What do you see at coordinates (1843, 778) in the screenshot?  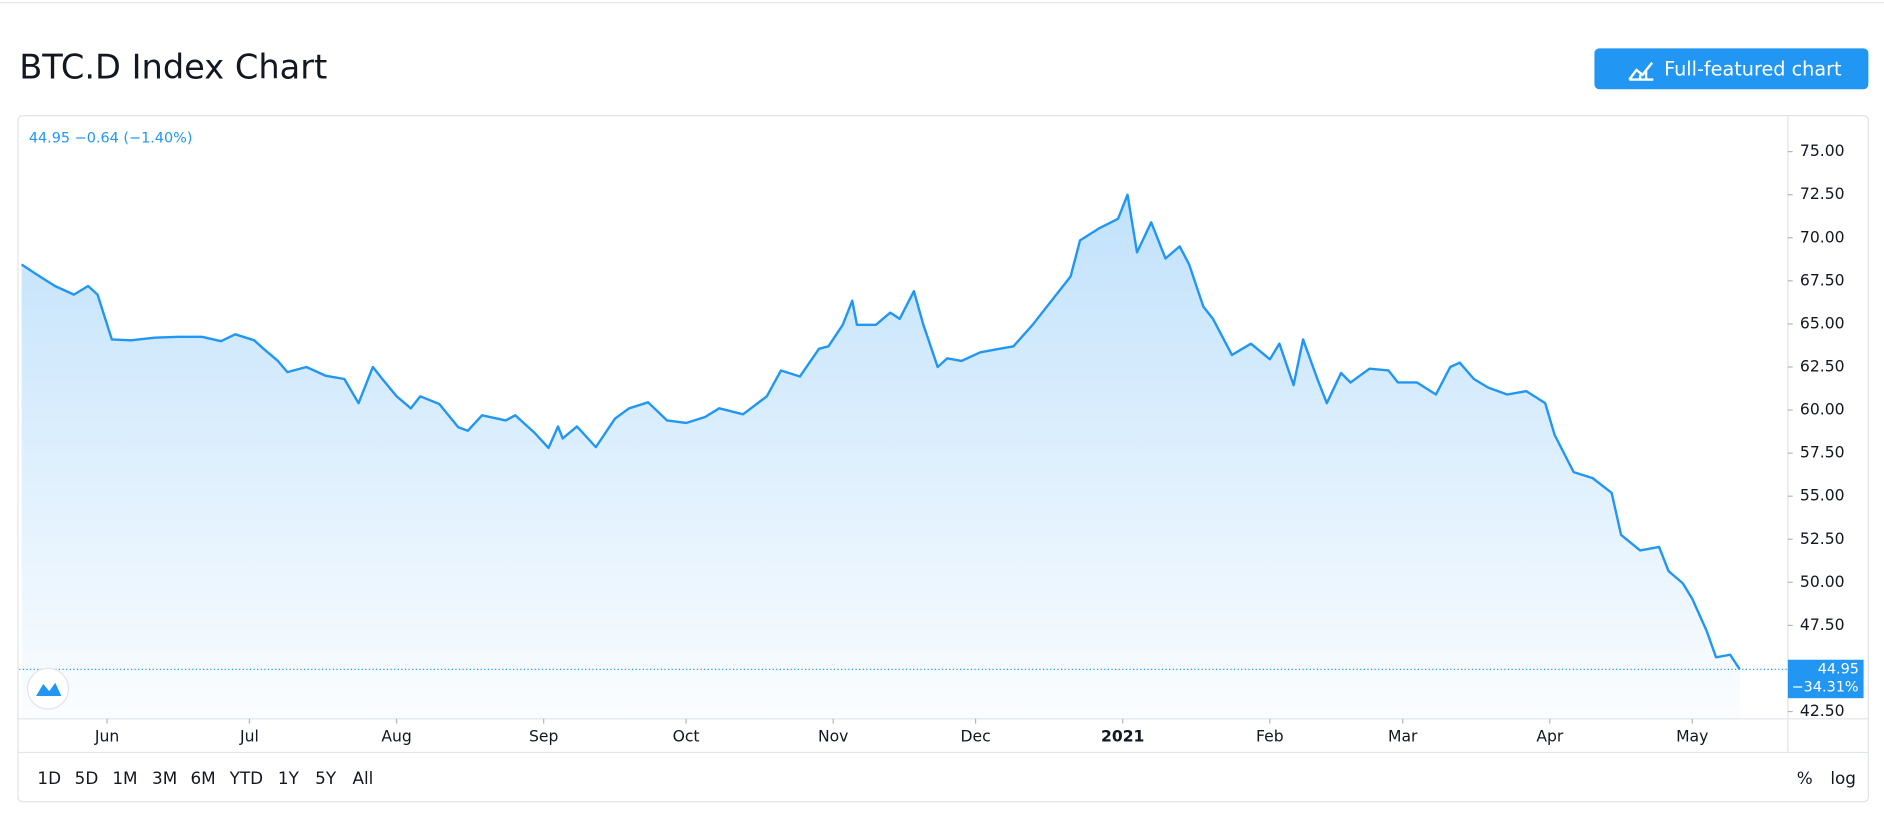 I see `log-toggle: log` at bounding box center [1843, 778].